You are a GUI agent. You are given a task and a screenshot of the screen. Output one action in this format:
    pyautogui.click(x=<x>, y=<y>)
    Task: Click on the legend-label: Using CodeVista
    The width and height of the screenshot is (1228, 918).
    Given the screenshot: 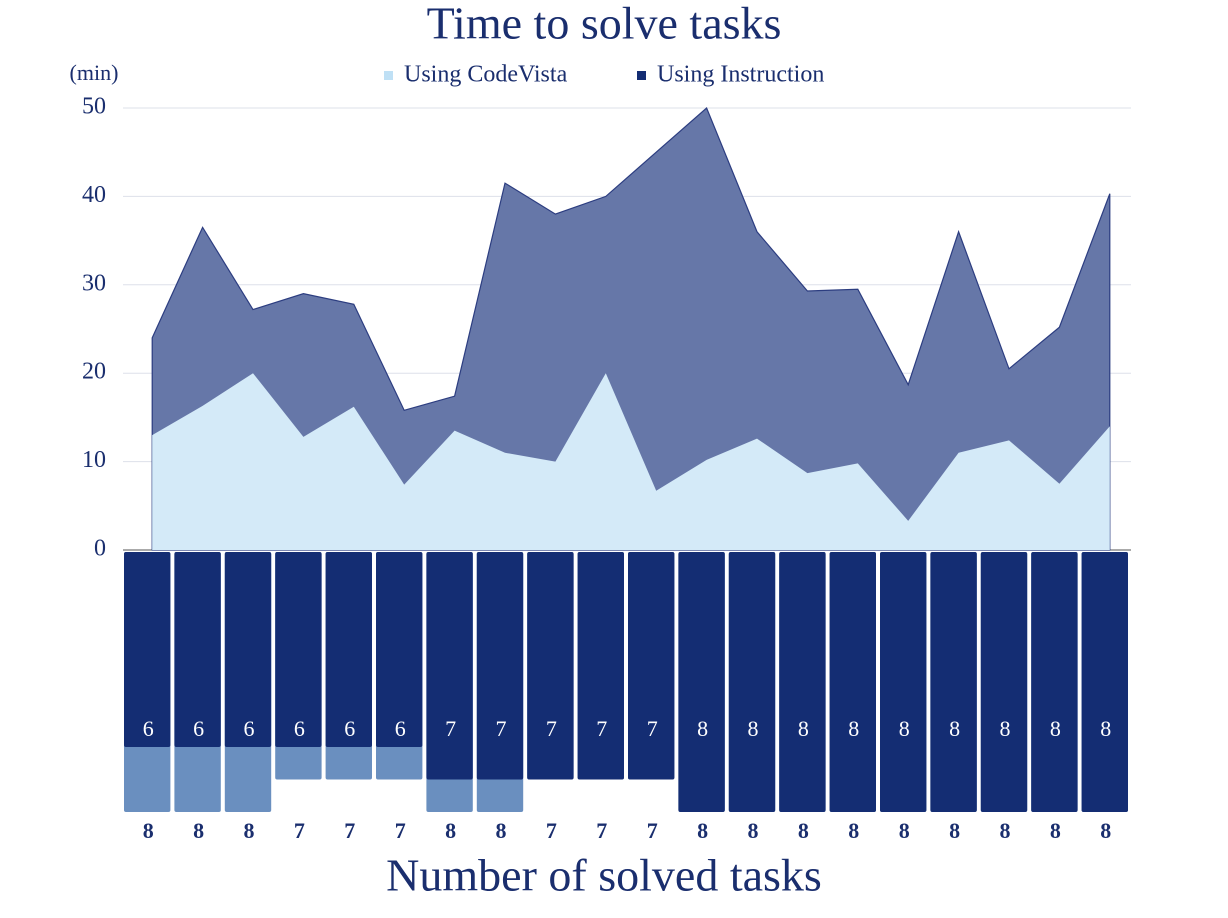 What is the action you would take?
    pyautogui.click(x=486, y=75)
    